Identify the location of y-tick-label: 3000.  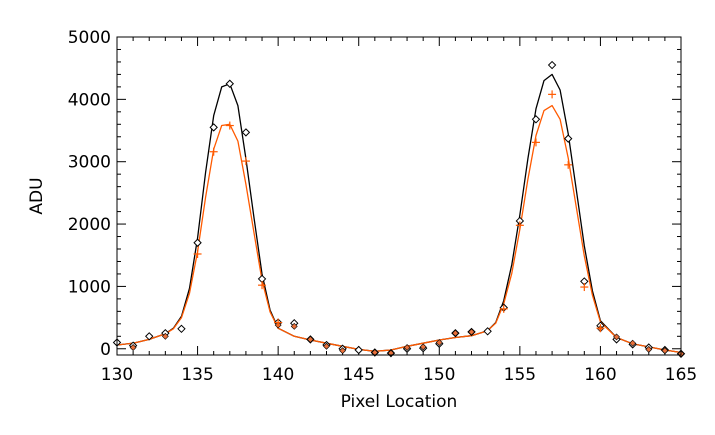
(89, 163).